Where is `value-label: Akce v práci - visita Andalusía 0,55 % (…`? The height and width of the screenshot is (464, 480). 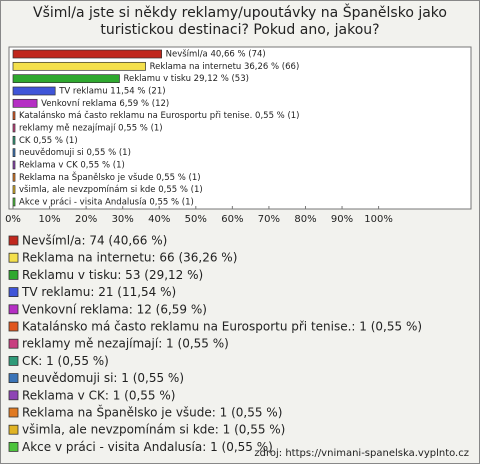 value-label: Akce v práci - visita Andalusía 0,55 % (… is located at coordinates (106, 202).